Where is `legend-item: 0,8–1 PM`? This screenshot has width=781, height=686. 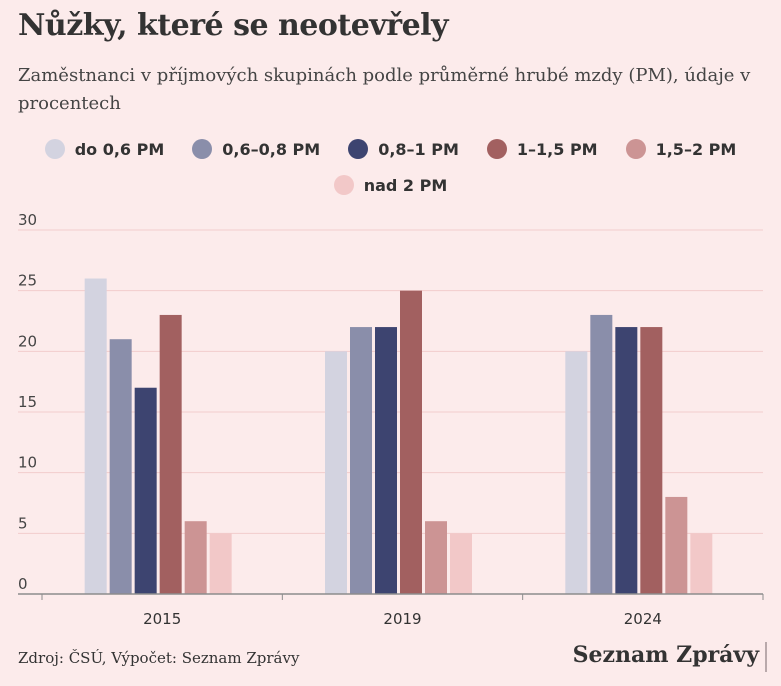
legend-item: 0,8–1 PM is located at coordinates (403, 149).